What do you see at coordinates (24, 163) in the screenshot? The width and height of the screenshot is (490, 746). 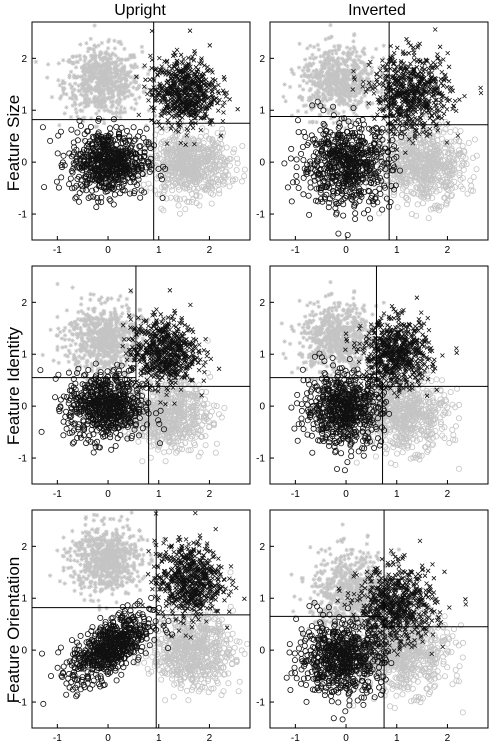 I see `y-tick-label: 0` at bounding box center [24, 163].